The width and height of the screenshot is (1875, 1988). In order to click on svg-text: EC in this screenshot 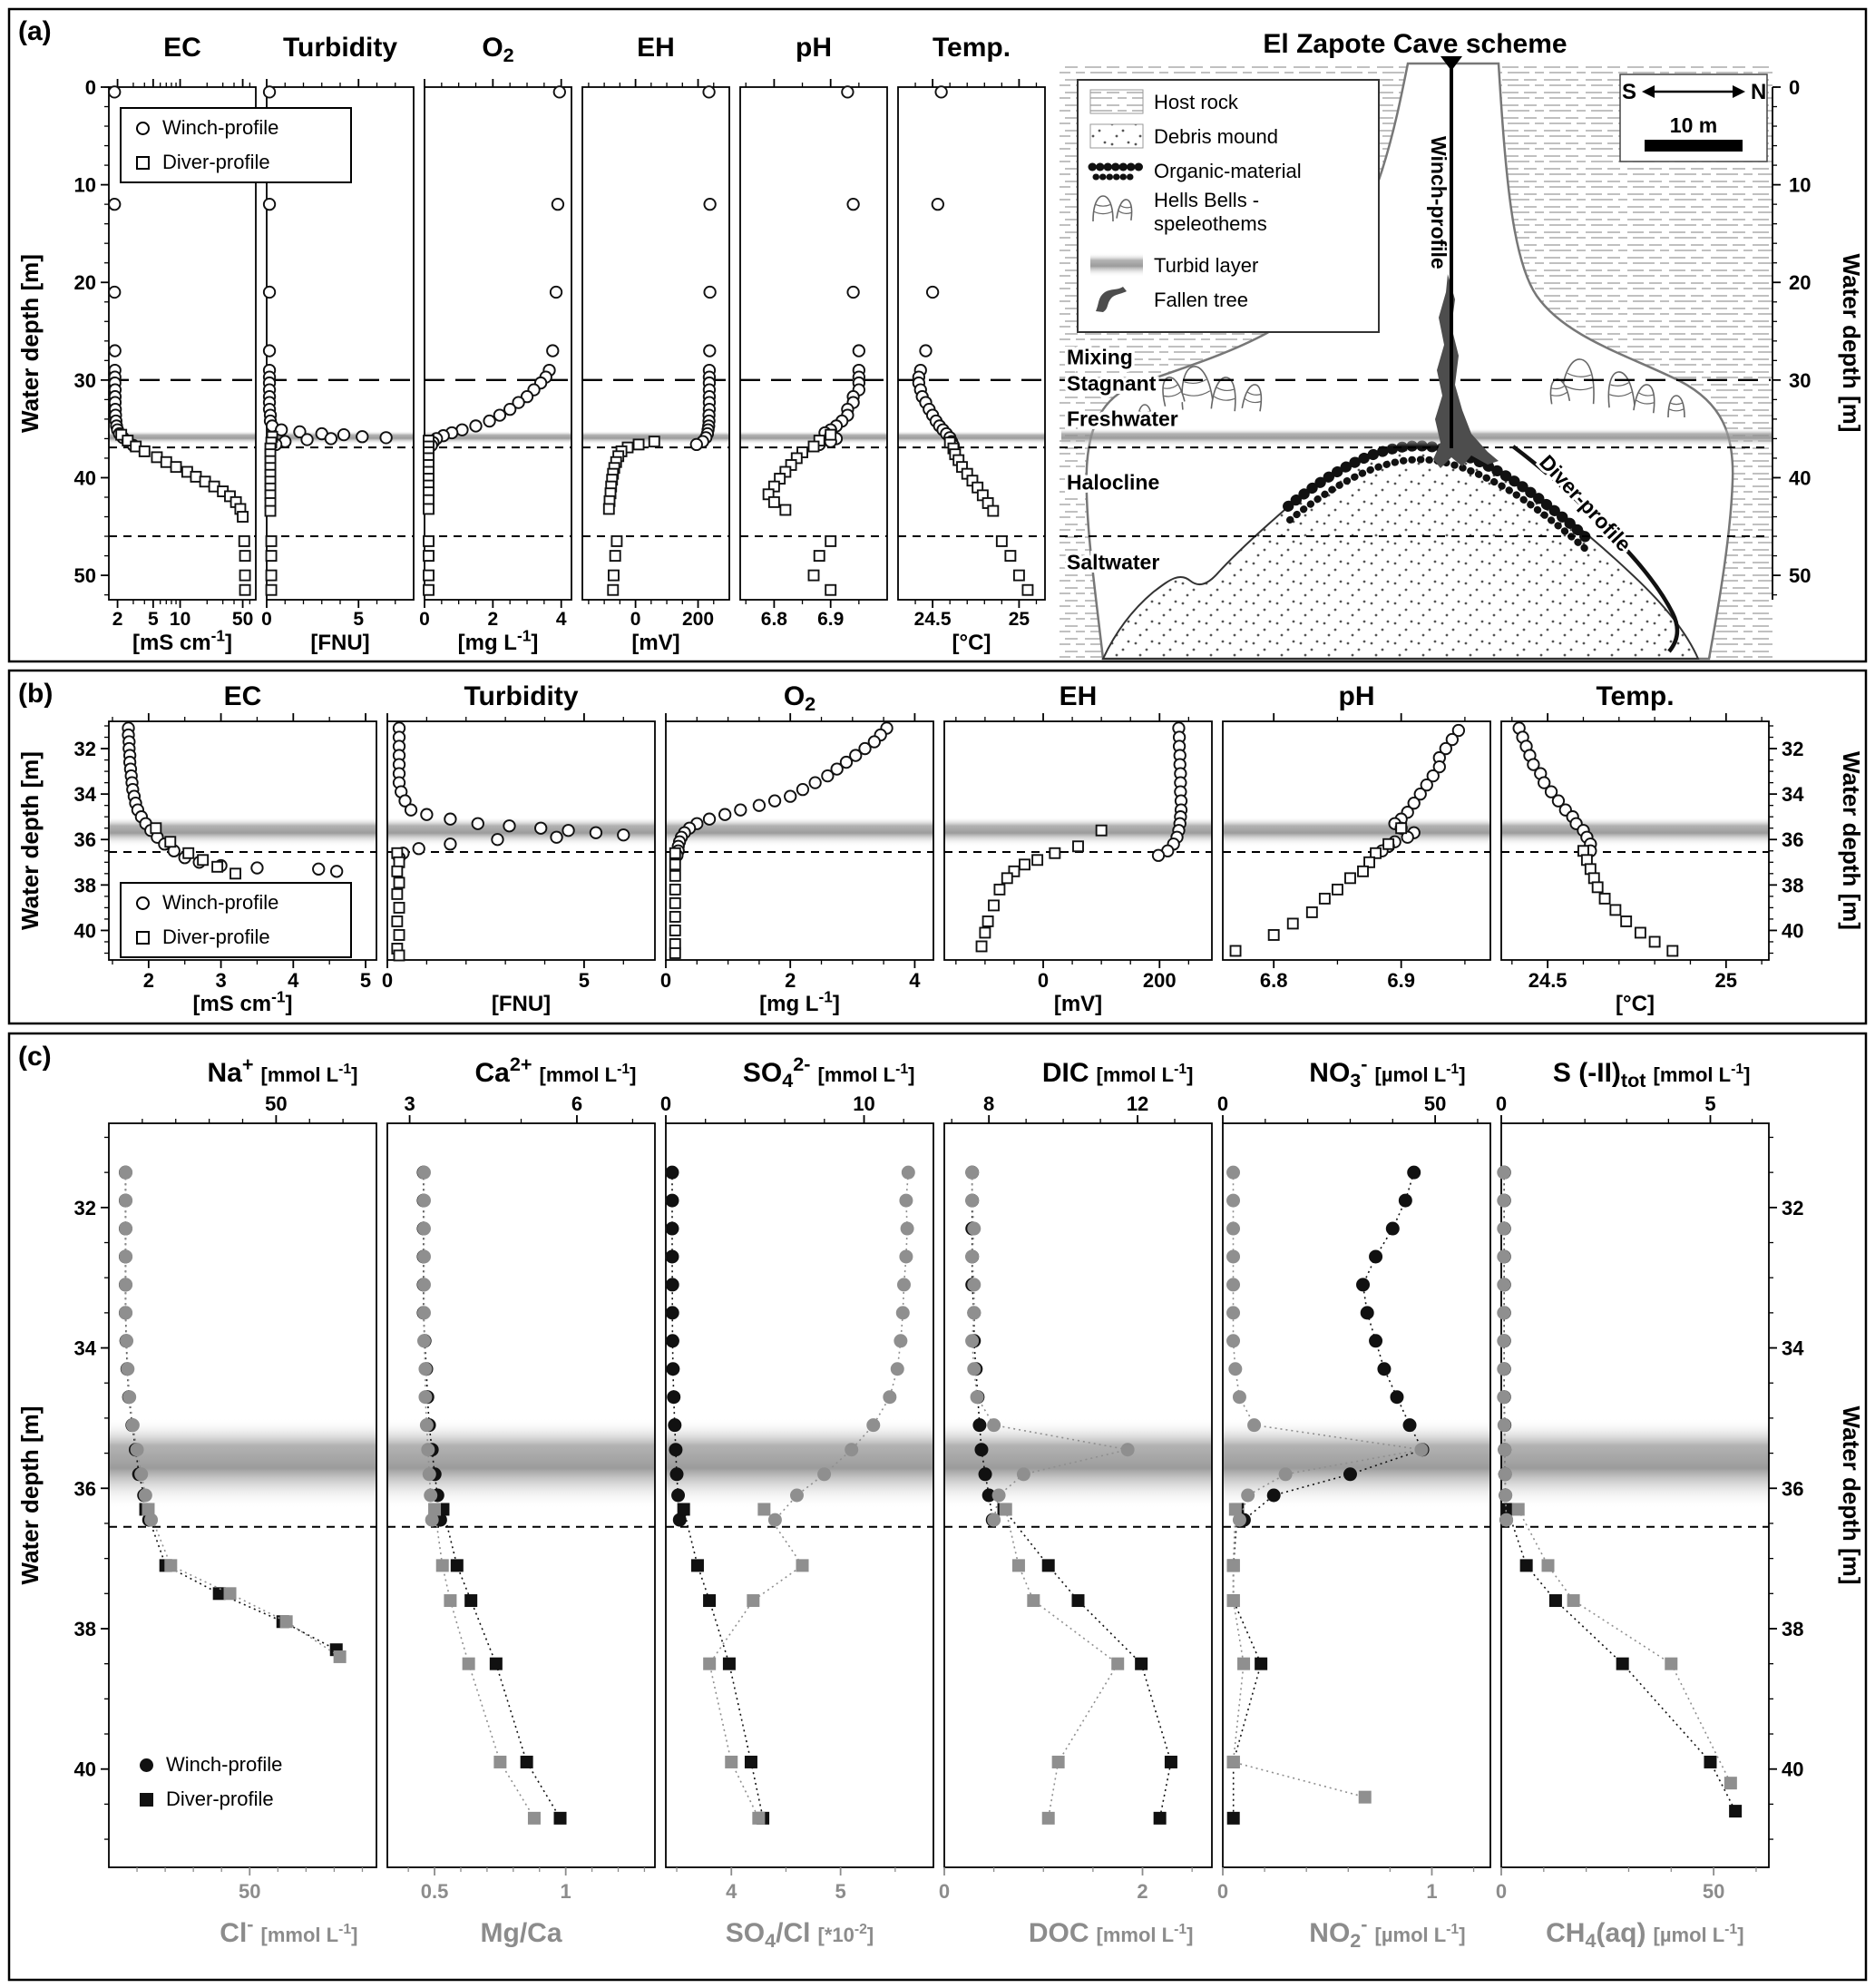, I will do `click(243, 696)`.